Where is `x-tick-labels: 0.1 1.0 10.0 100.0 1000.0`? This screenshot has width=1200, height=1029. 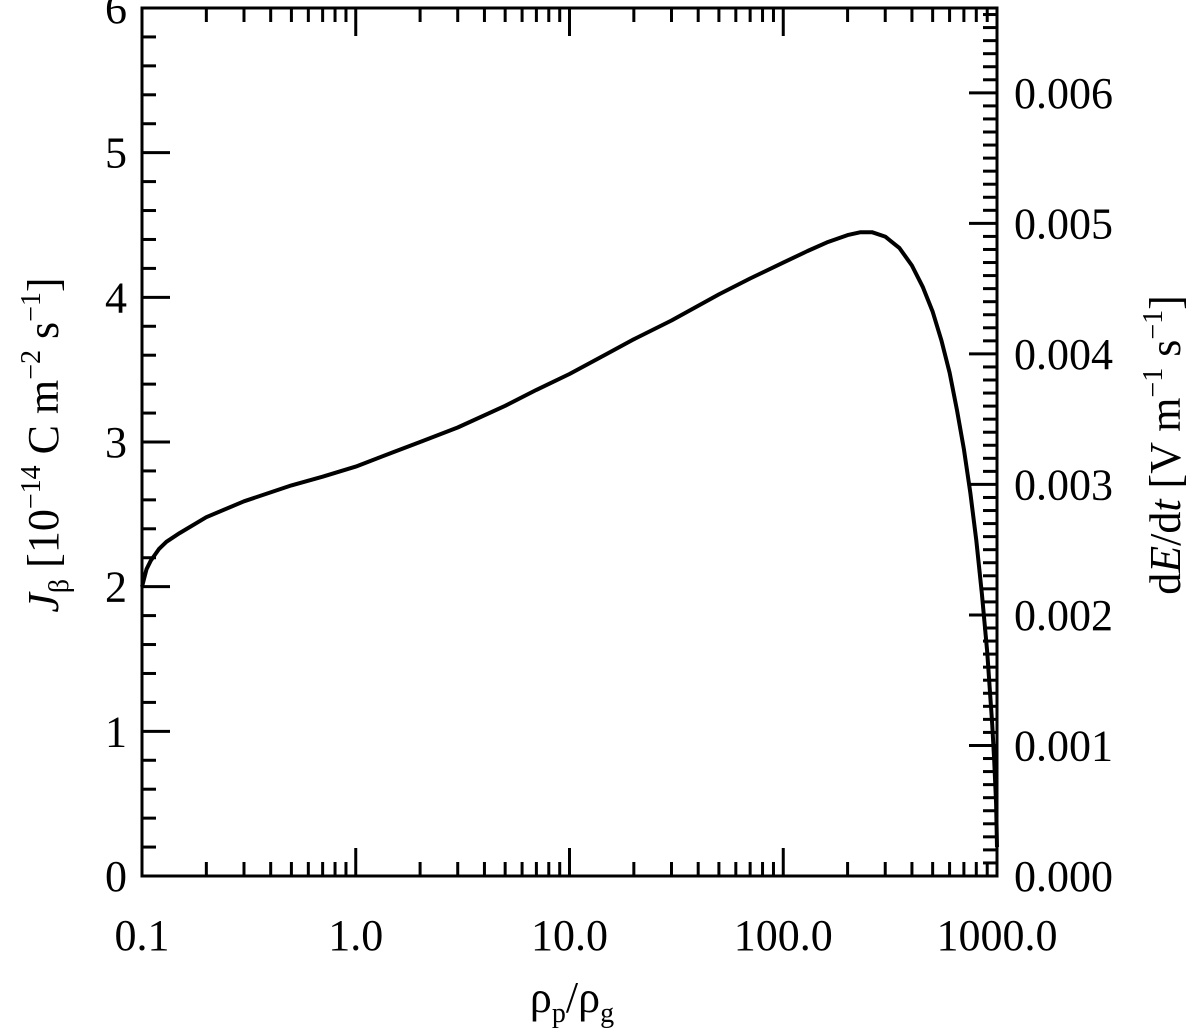 x-tick-labels: 0.1 1.0 10.0 100.0 1000.0 is located at coordinates (586, 935).